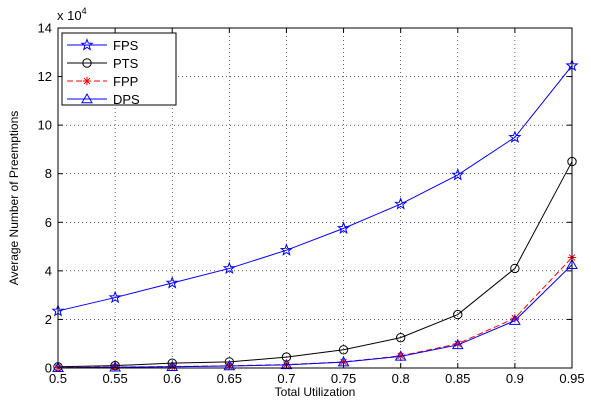 Image resolution: width=591 pixels, height=400 pixels. I want to click on x-tick-label: 0.85, so click(457, 378).